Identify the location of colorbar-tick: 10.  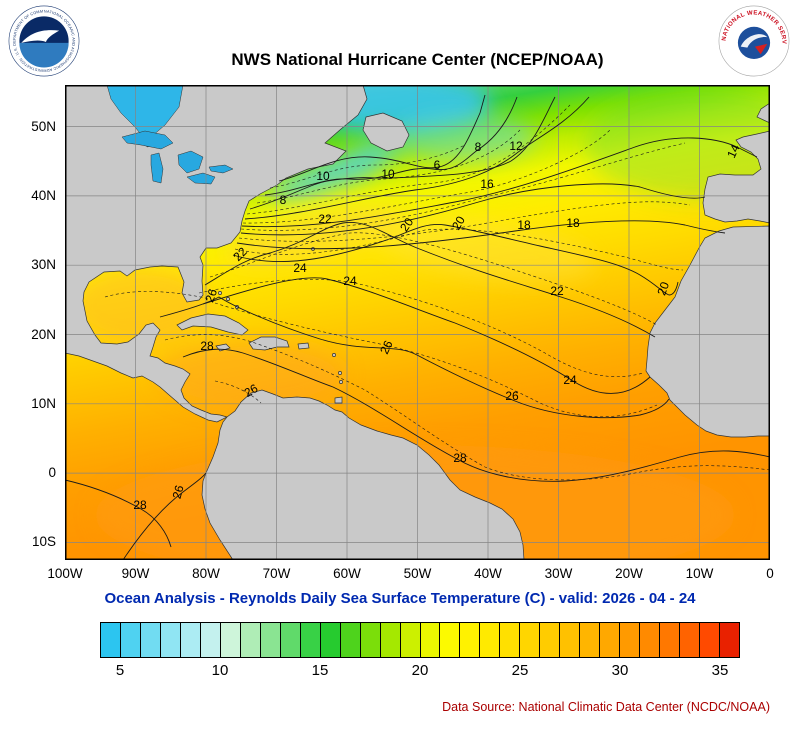
(220, 670).